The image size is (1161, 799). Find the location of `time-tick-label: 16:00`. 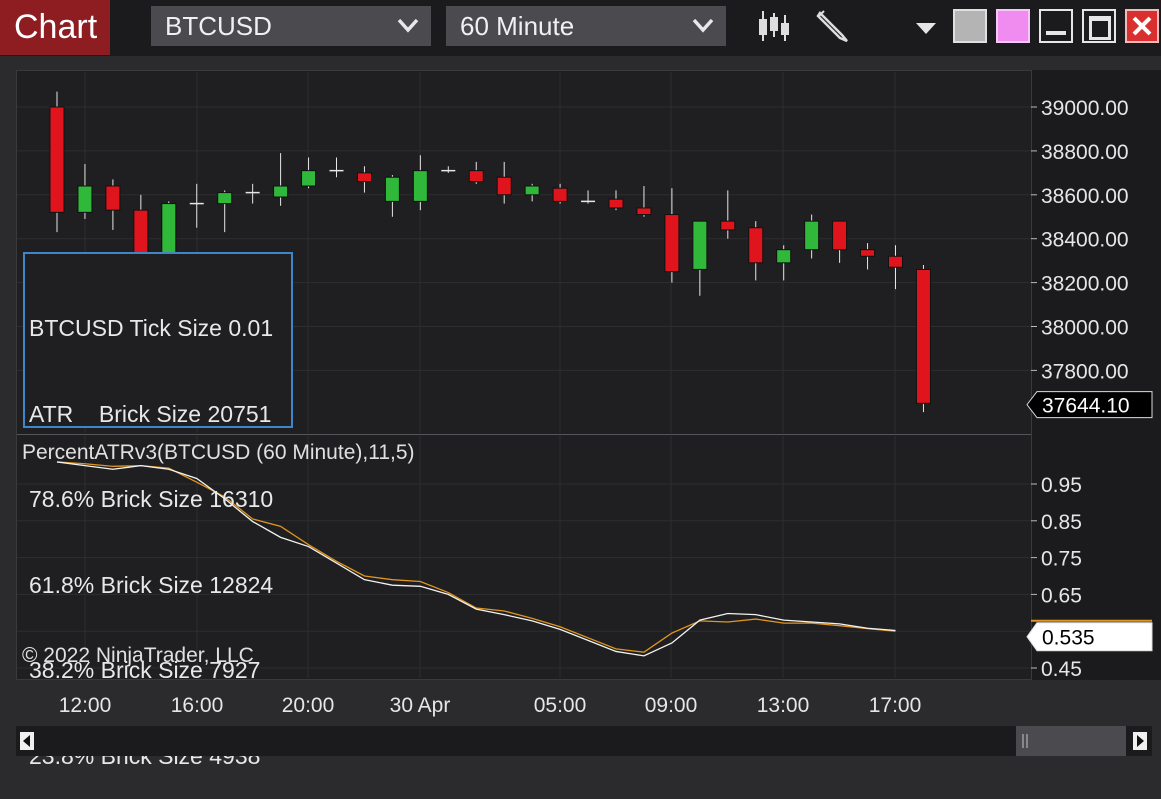

time-tick-label: 16:00 is located at coordinates (197, 705).